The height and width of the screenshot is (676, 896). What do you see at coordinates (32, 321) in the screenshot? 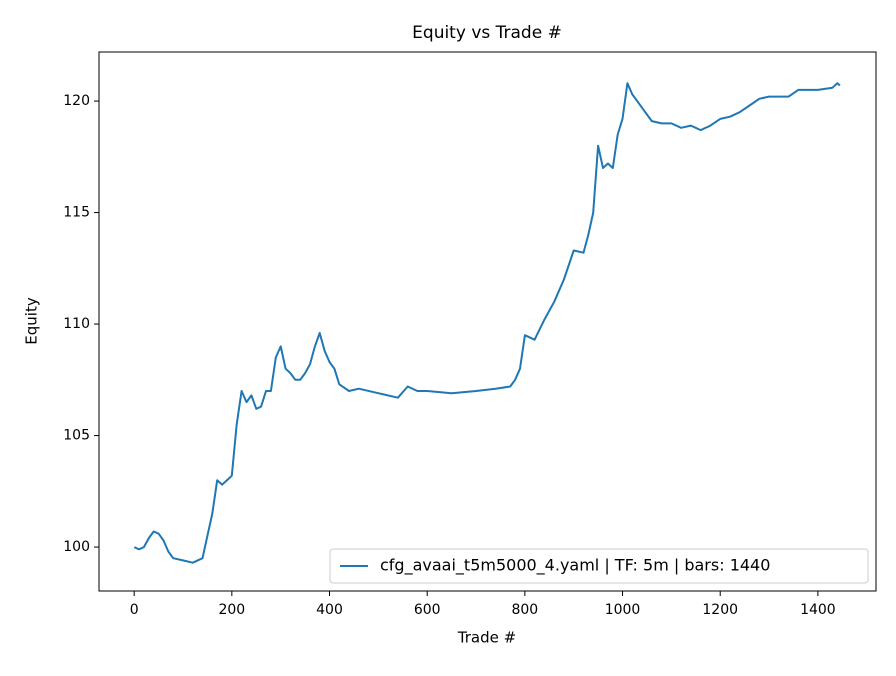
I see `y-axis-label: Equity` at bounding box center [32, 321].